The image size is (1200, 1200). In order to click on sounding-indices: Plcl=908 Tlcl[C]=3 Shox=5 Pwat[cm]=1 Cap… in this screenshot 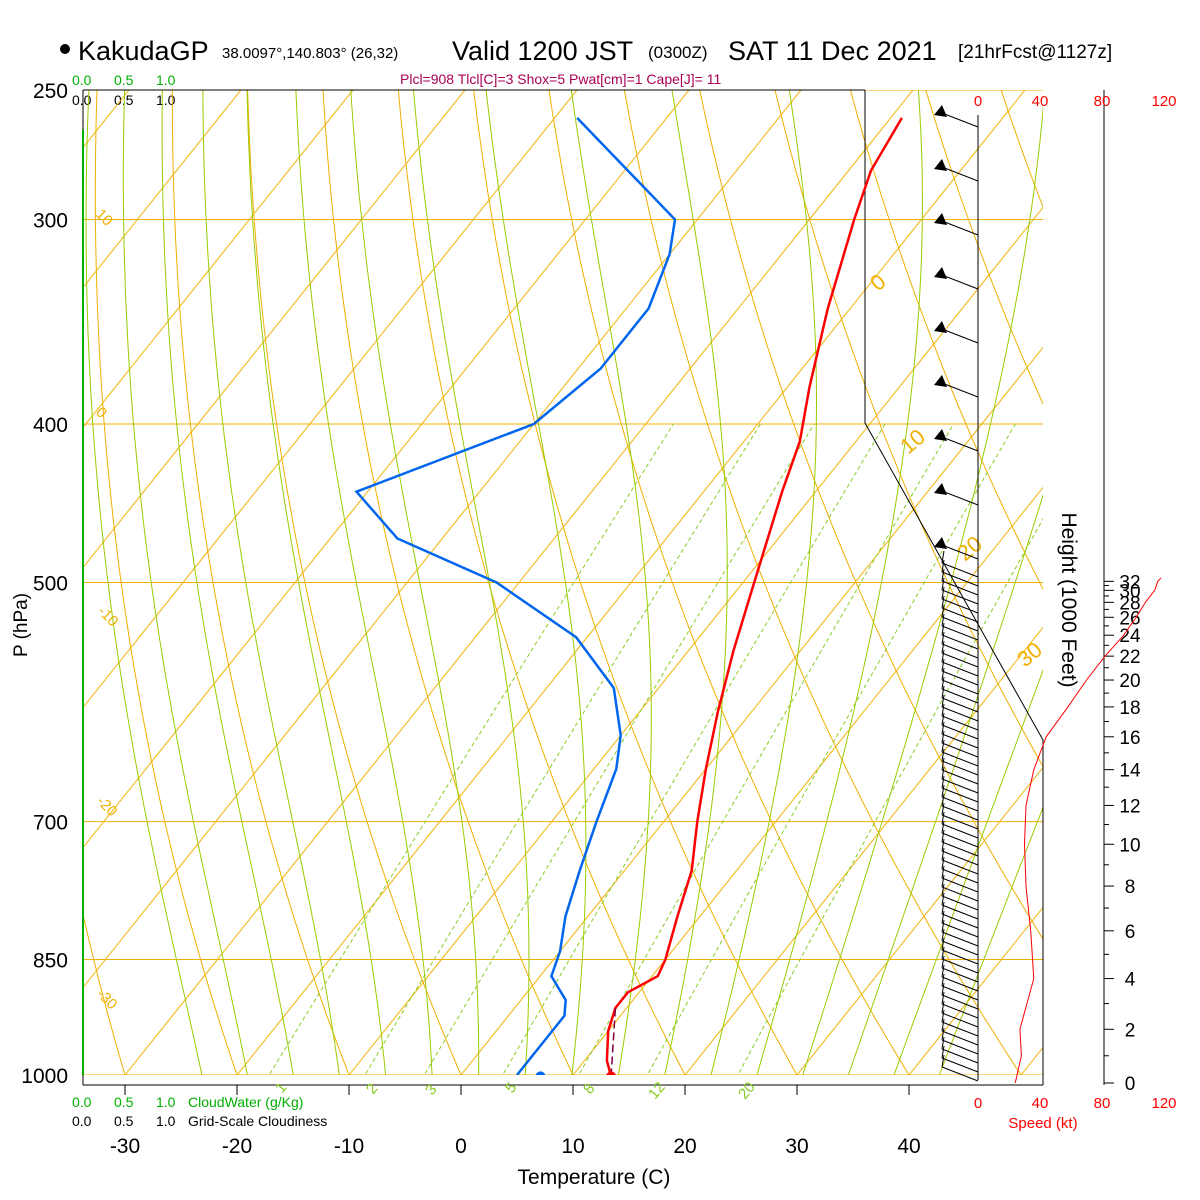, I will do `click(560, 79)`.